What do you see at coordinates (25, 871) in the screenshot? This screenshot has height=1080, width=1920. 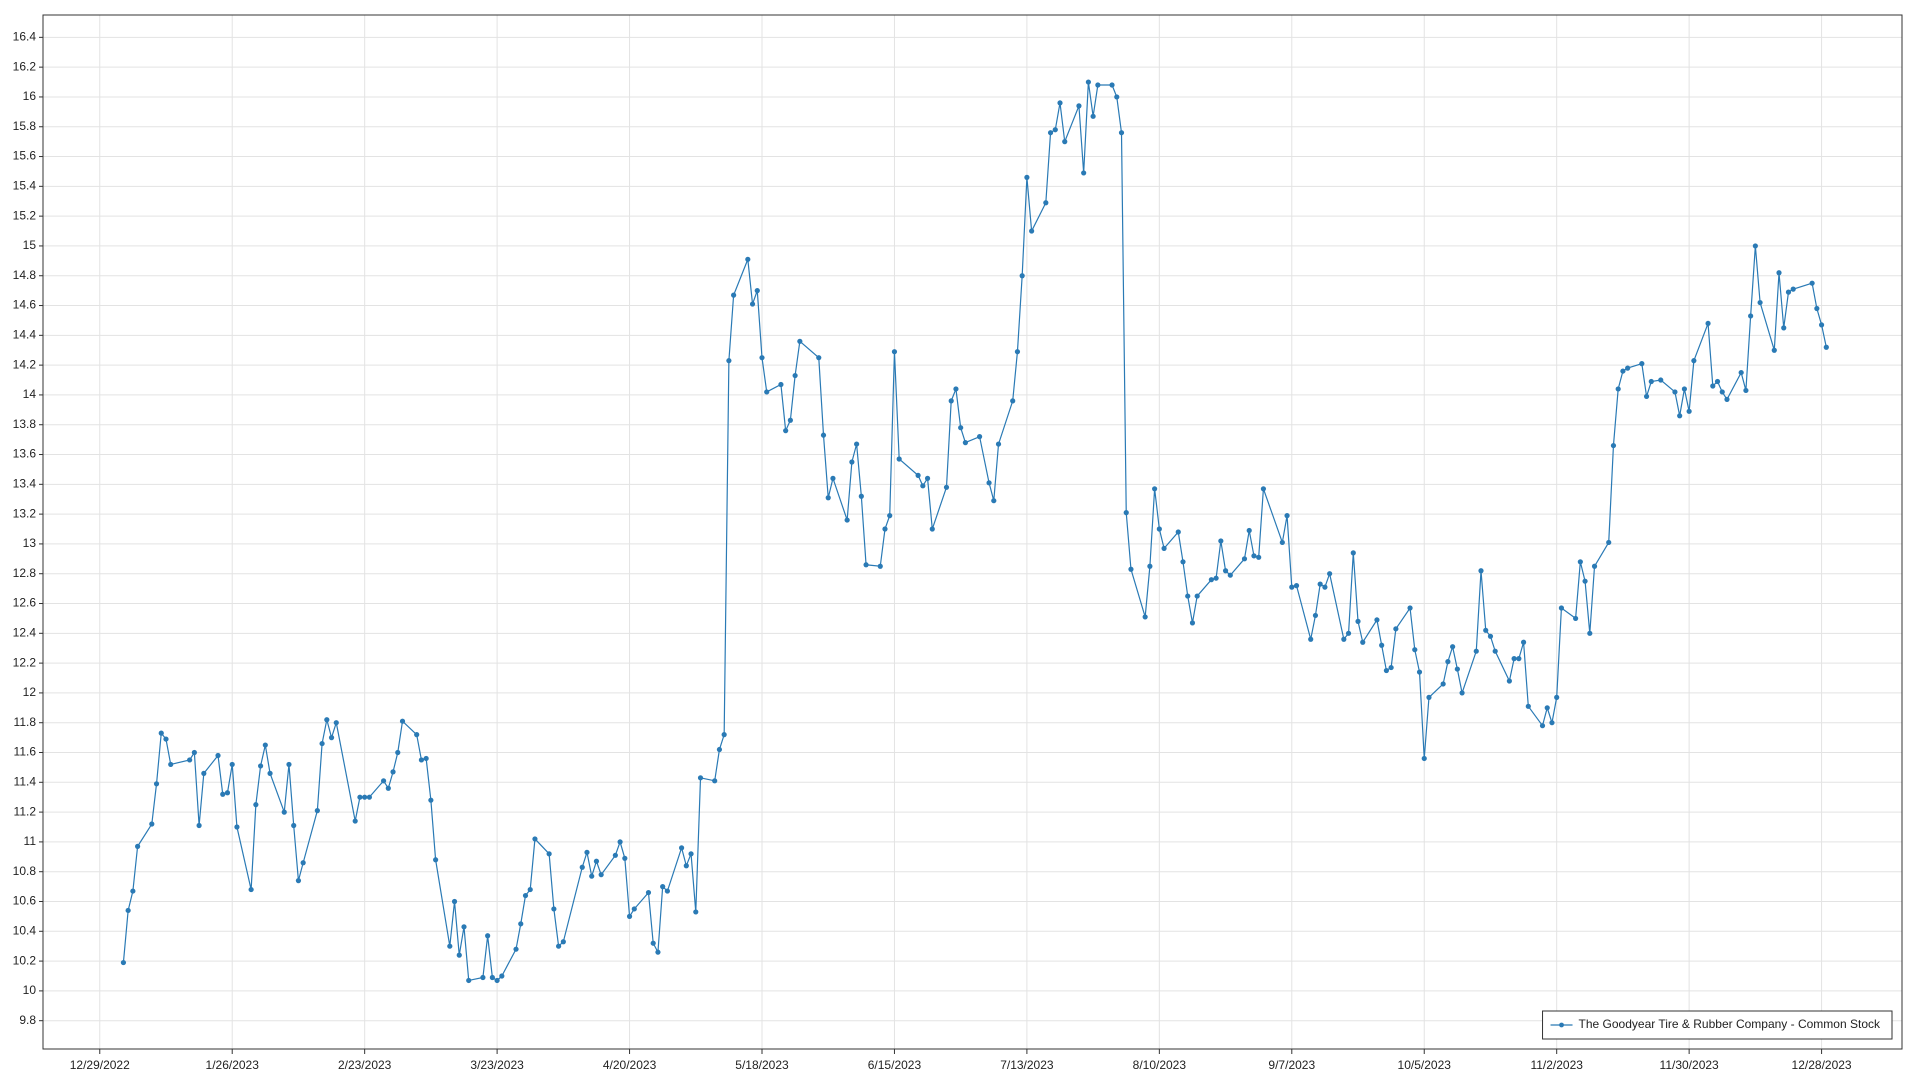 I see `y-tick-label: 10.8` at bounding box center [25, 871].